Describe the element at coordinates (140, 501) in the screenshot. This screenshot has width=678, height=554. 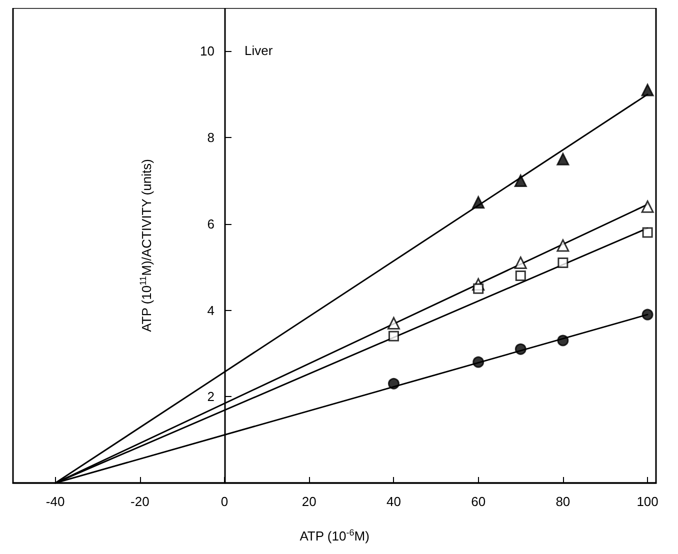
I see `x-tick-label: -20` at that location.